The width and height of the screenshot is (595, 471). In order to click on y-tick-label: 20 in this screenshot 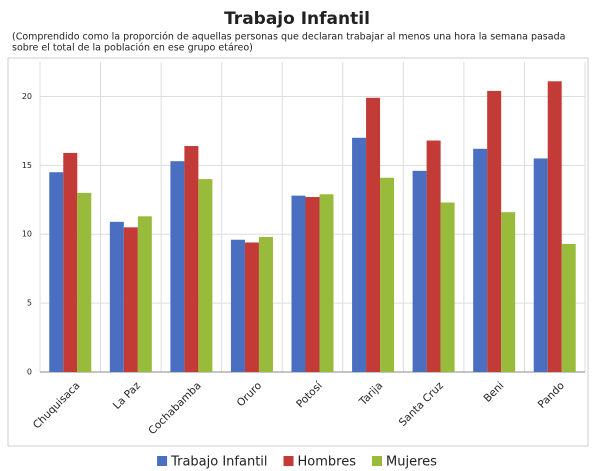, I will do `click(27, 96)`.